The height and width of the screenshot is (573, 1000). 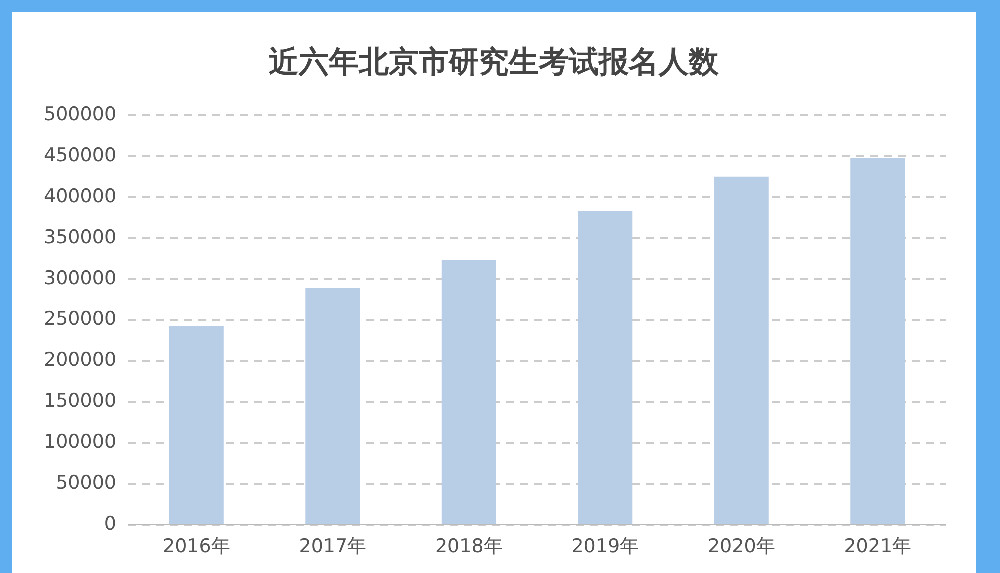 What do you see at coordinates (80, 401) in the screenshot?
I see `y-tick-label: 150000` at bounding box center [80, 401].